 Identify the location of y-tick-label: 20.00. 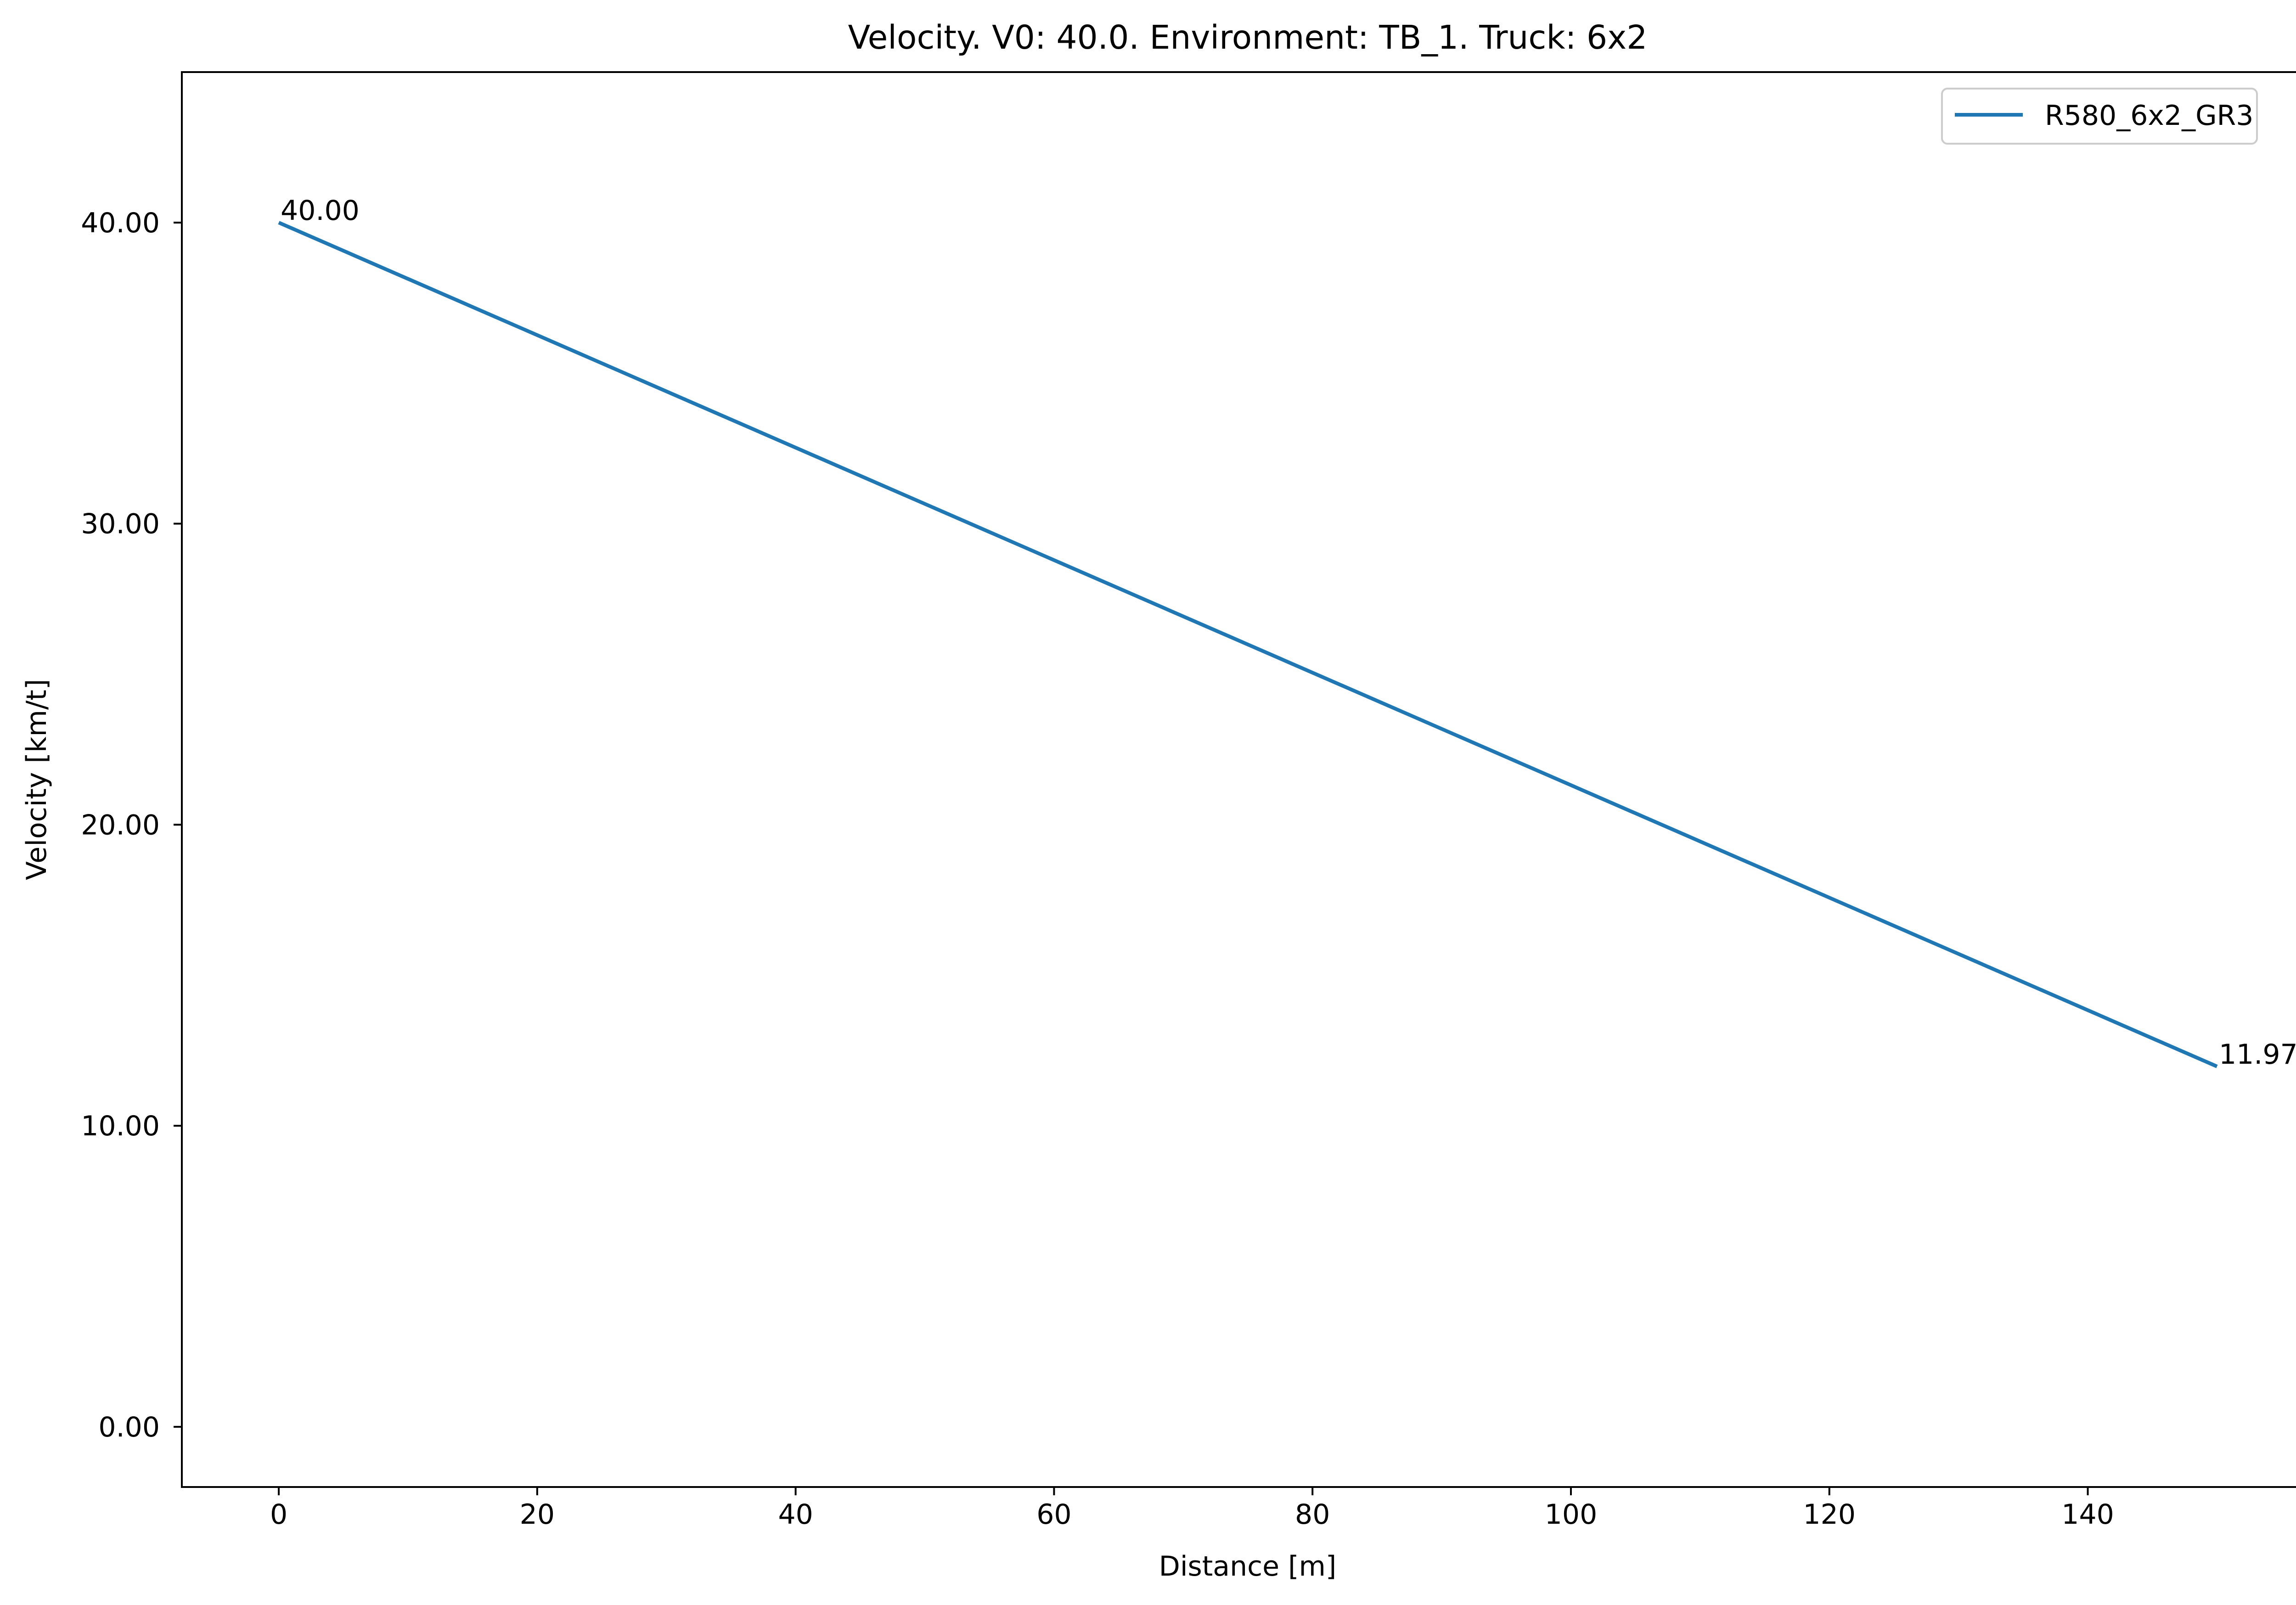
(120, 825).